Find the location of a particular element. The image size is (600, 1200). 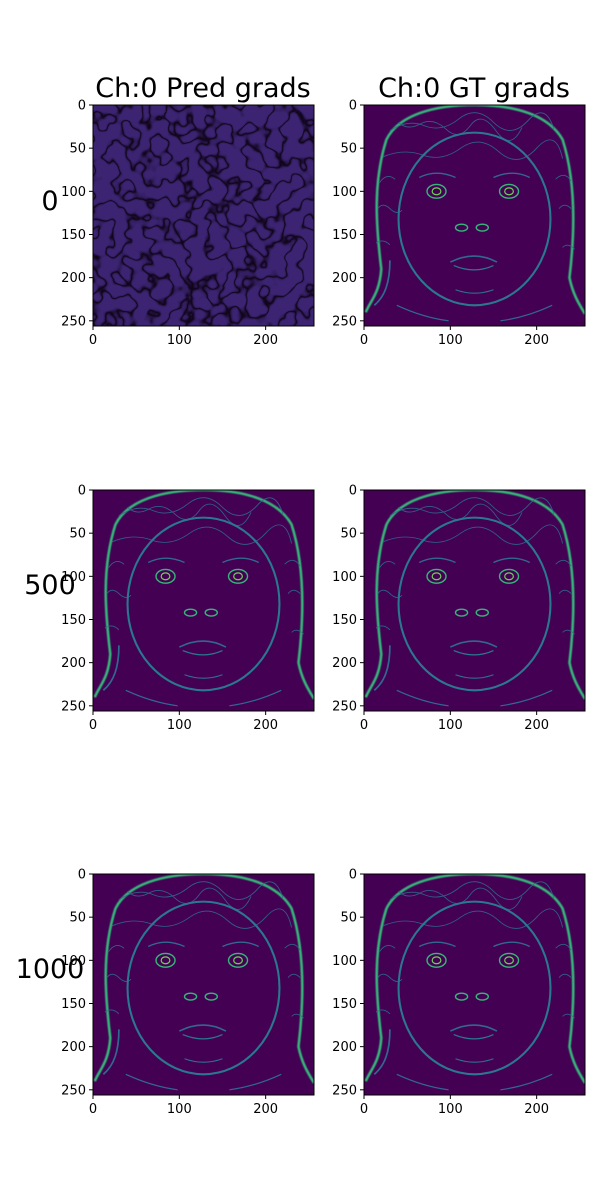

row-label: 500 is located at coordinates (50, 585).